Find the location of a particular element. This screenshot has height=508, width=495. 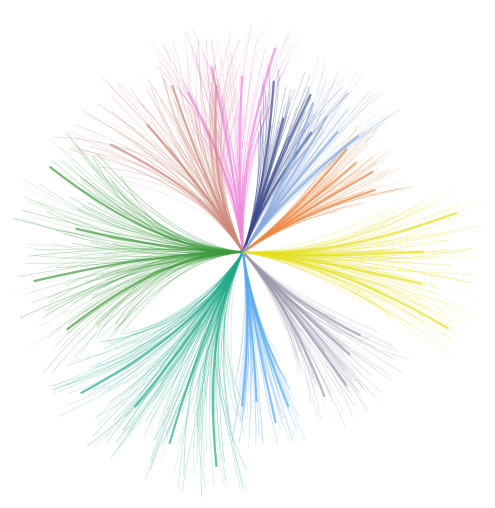

pink-cluster is located at coordinates (224, 136).